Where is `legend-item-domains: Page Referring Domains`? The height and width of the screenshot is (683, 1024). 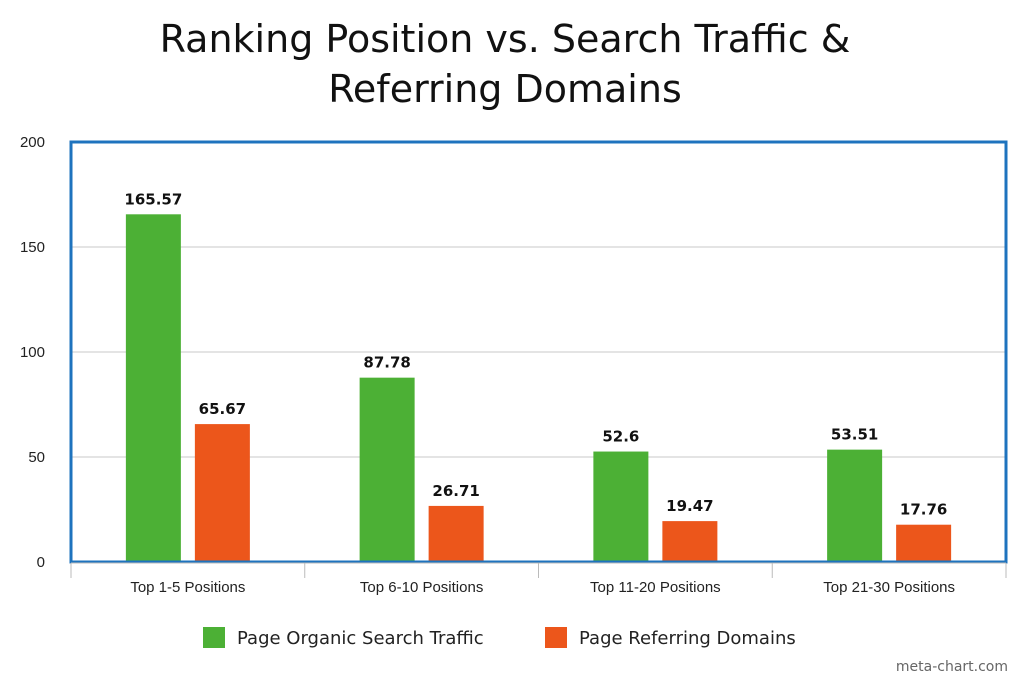
legend-item-domains: Page Referring Domains is located at coordinates (670, 638).